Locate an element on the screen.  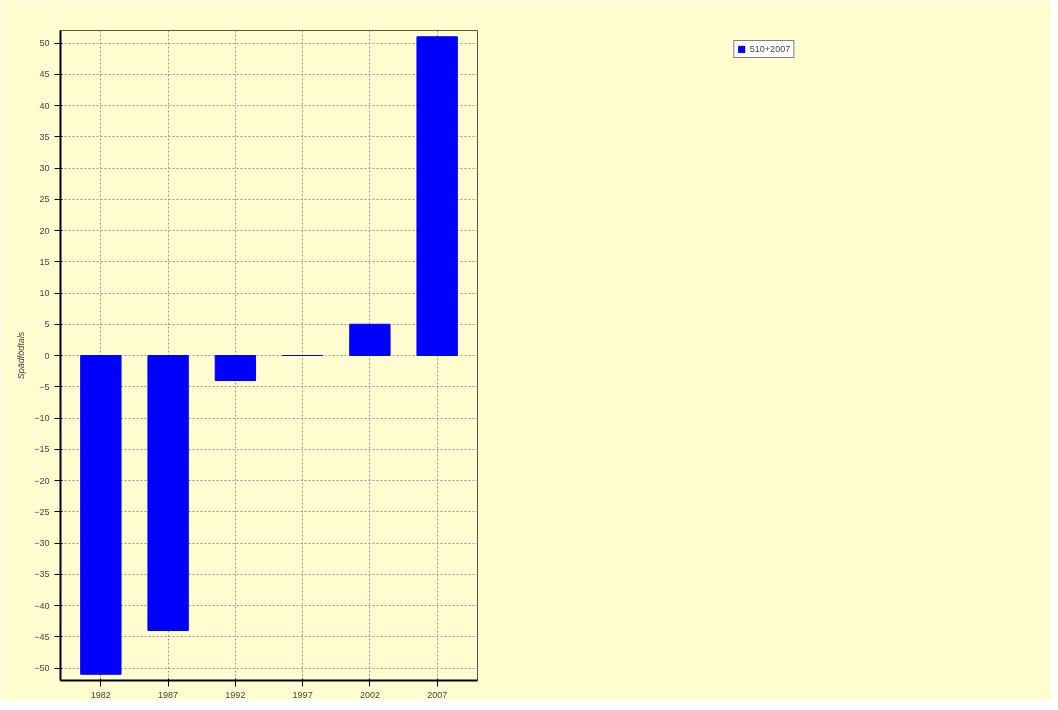
x-tick-label: 2002 is located at coordinates (369, 694).